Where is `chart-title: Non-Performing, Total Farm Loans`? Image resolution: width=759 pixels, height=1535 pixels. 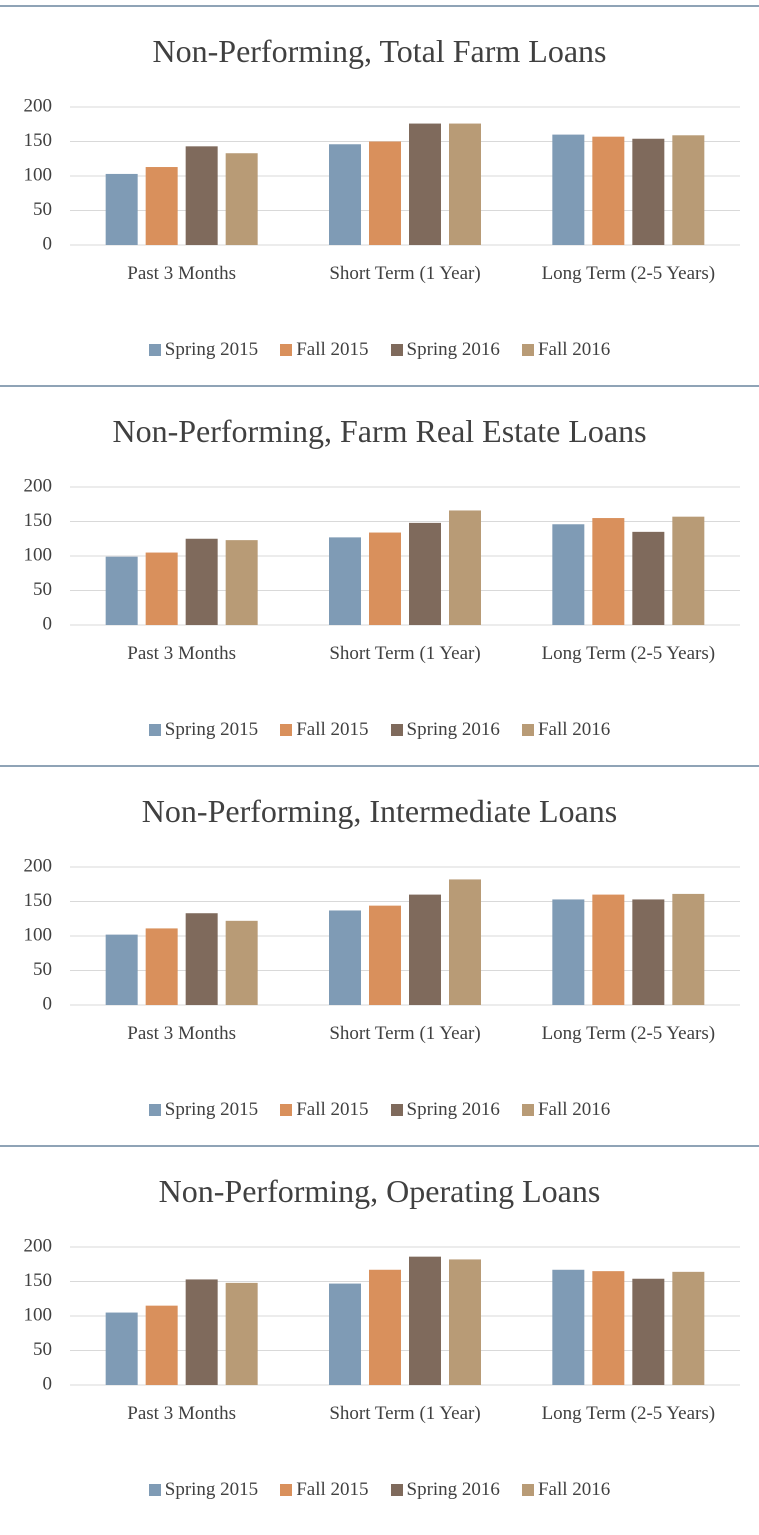 chart-title: Non-Performing, Total Farm Loans is located at coordinates (379, 51).